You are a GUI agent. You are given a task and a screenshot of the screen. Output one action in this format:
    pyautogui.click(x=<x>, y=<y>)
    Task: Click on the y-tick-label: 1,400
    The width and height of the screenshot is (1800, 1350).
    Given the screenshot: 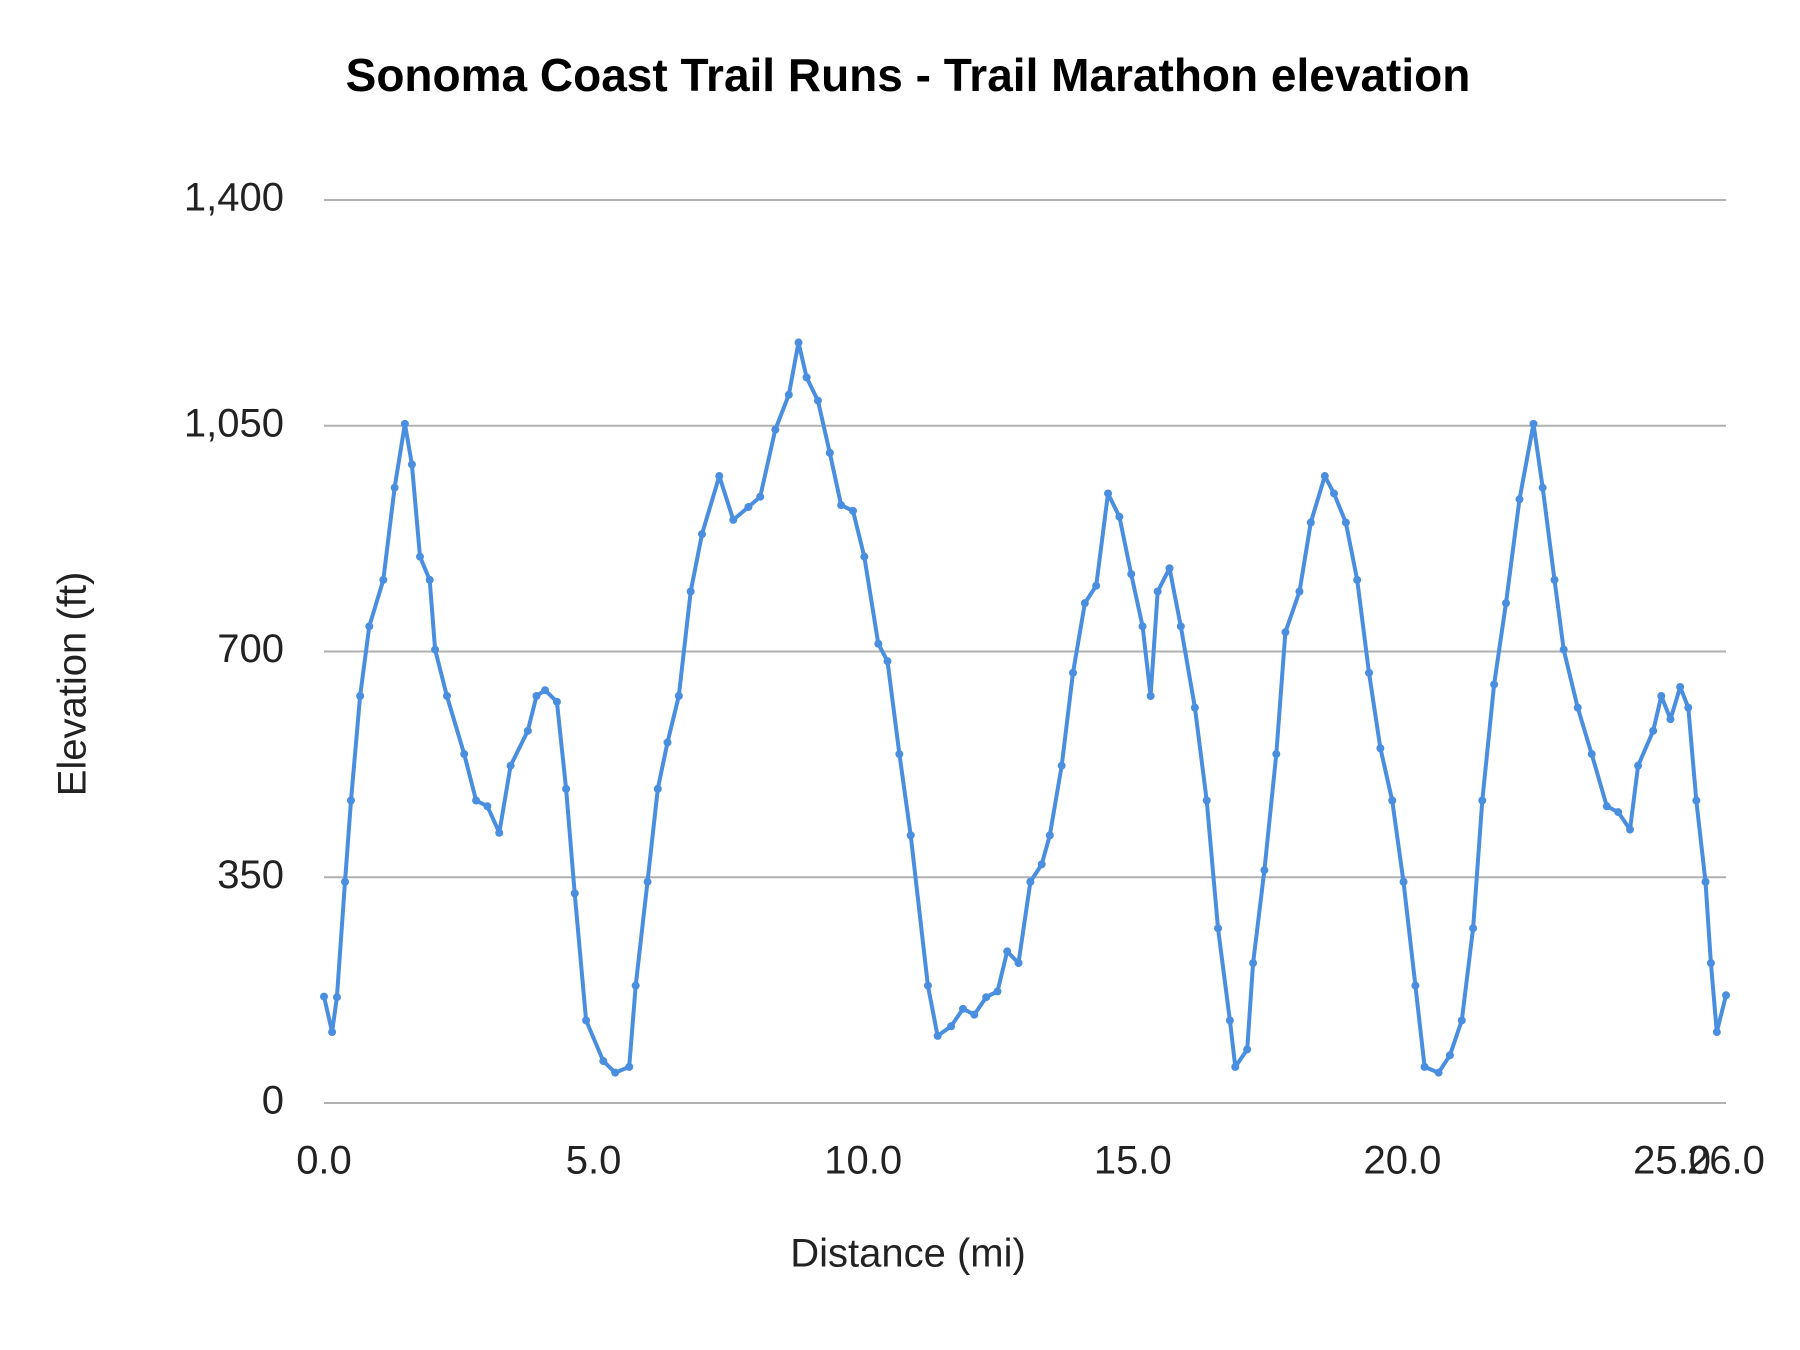 What is the action you would take?
    pyautogui.click(x=234, y=198)
    